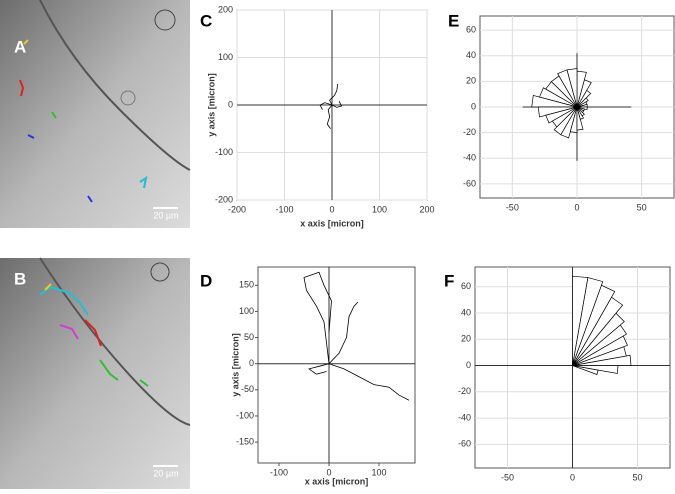 This screenshot has height=494, width=675. I want to click on plot-area, so click(336, 365).